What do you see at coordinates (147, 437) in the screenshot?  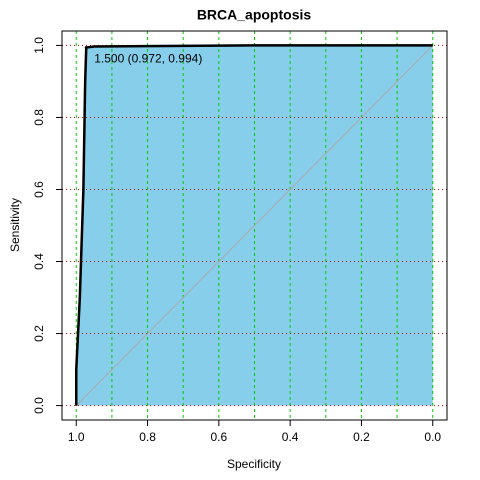 I see `x-tick-label: 0.8` at bounding box center [147, 437].